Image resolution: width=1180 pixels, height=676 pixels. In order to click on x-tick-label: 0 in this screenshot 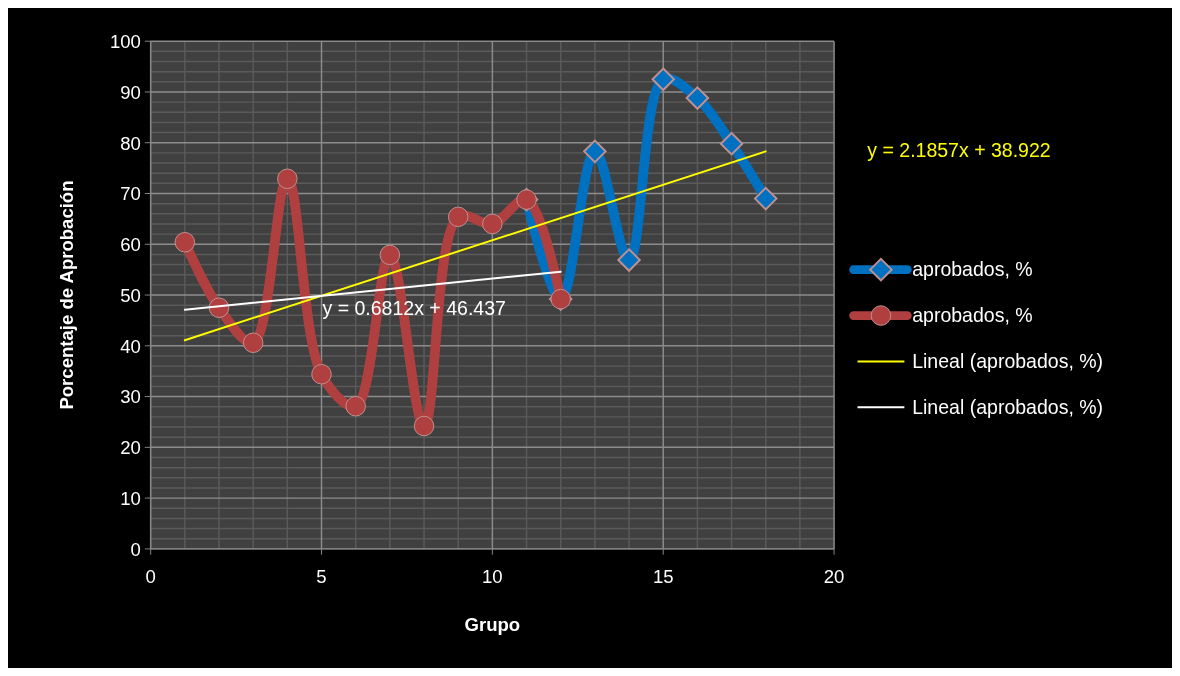, I will do `click(150, 577)`.